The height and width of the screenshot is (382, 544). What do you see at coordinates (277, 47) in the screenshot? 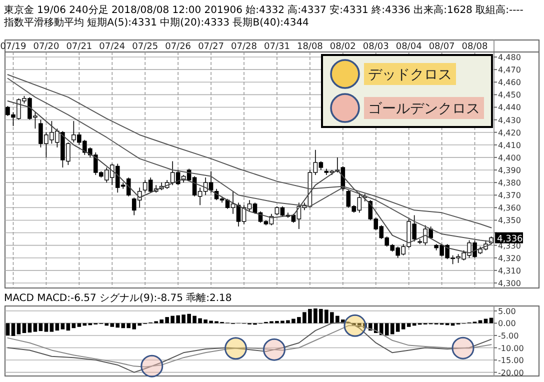
I see `x-tick-label: 07/31` at bounding box center [277, 47].